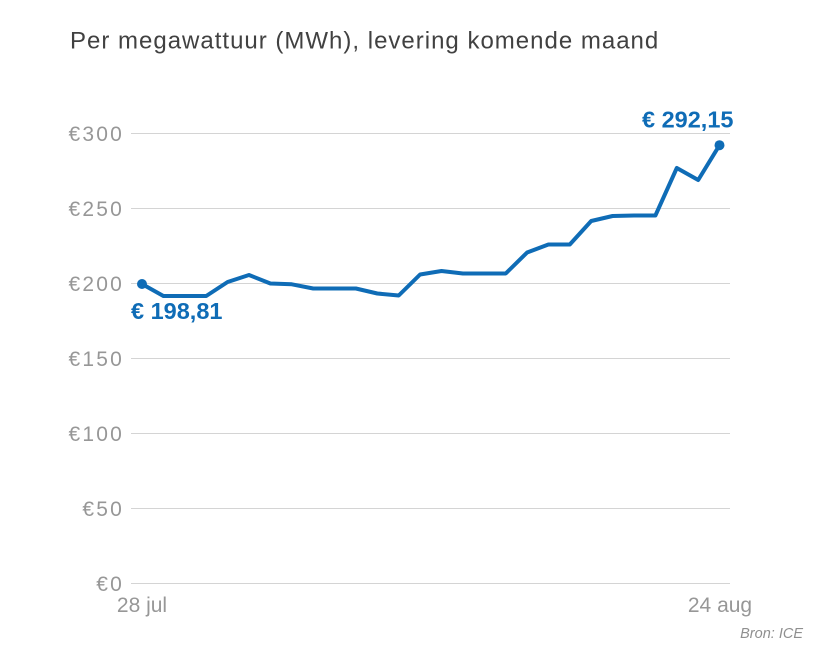  What do you see at coordinates (96, 284) in the screenshot?
I see `svg-text: €200` at bounding box center [96, 284].